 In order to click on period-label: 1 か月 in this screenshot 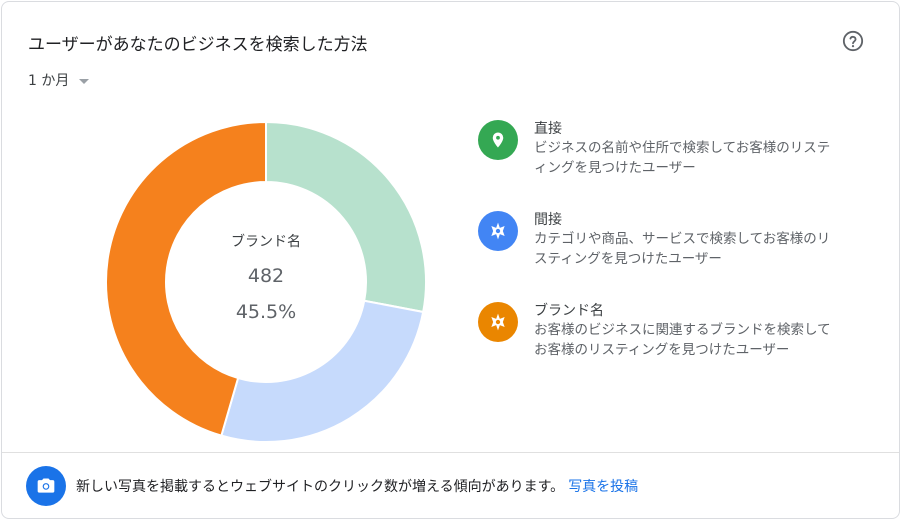, I will do `click(49, 81)`.